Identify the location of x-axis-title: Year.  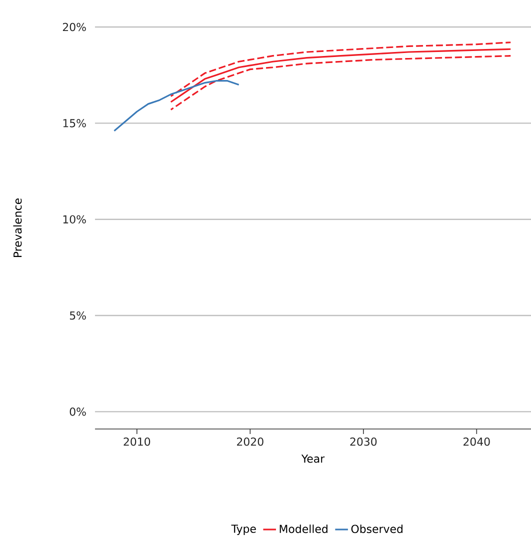
(313, 458).